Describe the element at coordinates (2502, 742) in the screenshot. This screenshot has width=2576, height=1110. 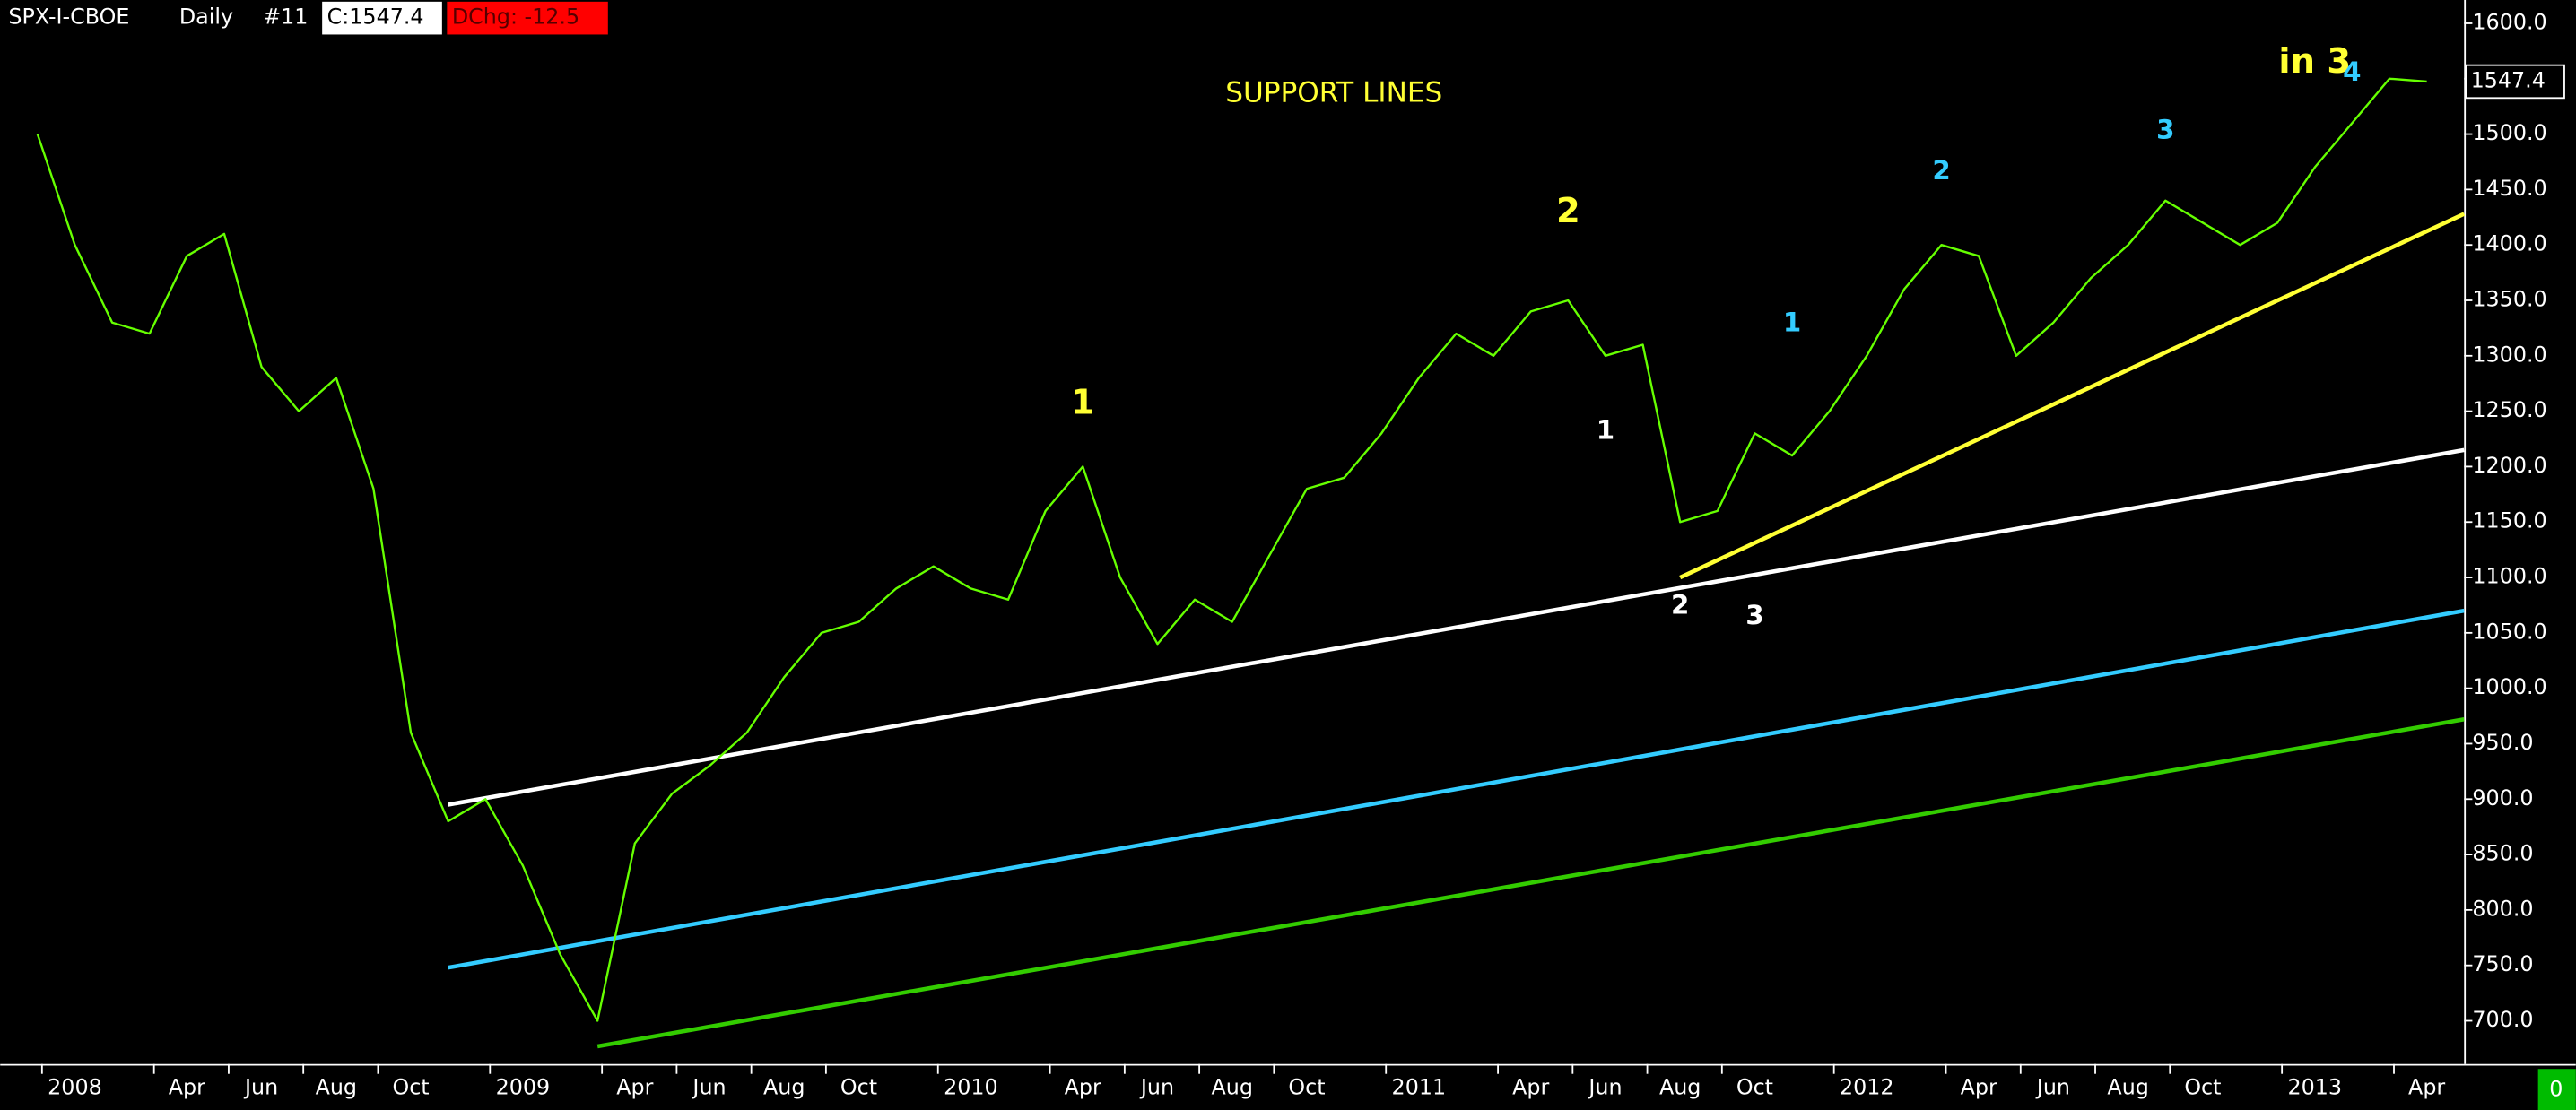
I see `y-tick-label: 950.0` at that location.